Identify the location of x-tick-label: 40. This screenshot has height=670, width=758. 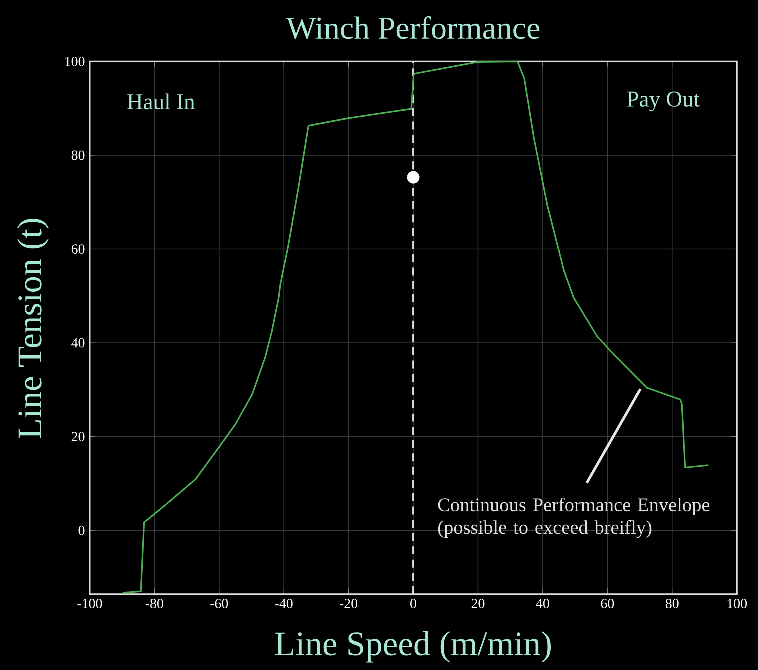
(543, 603).